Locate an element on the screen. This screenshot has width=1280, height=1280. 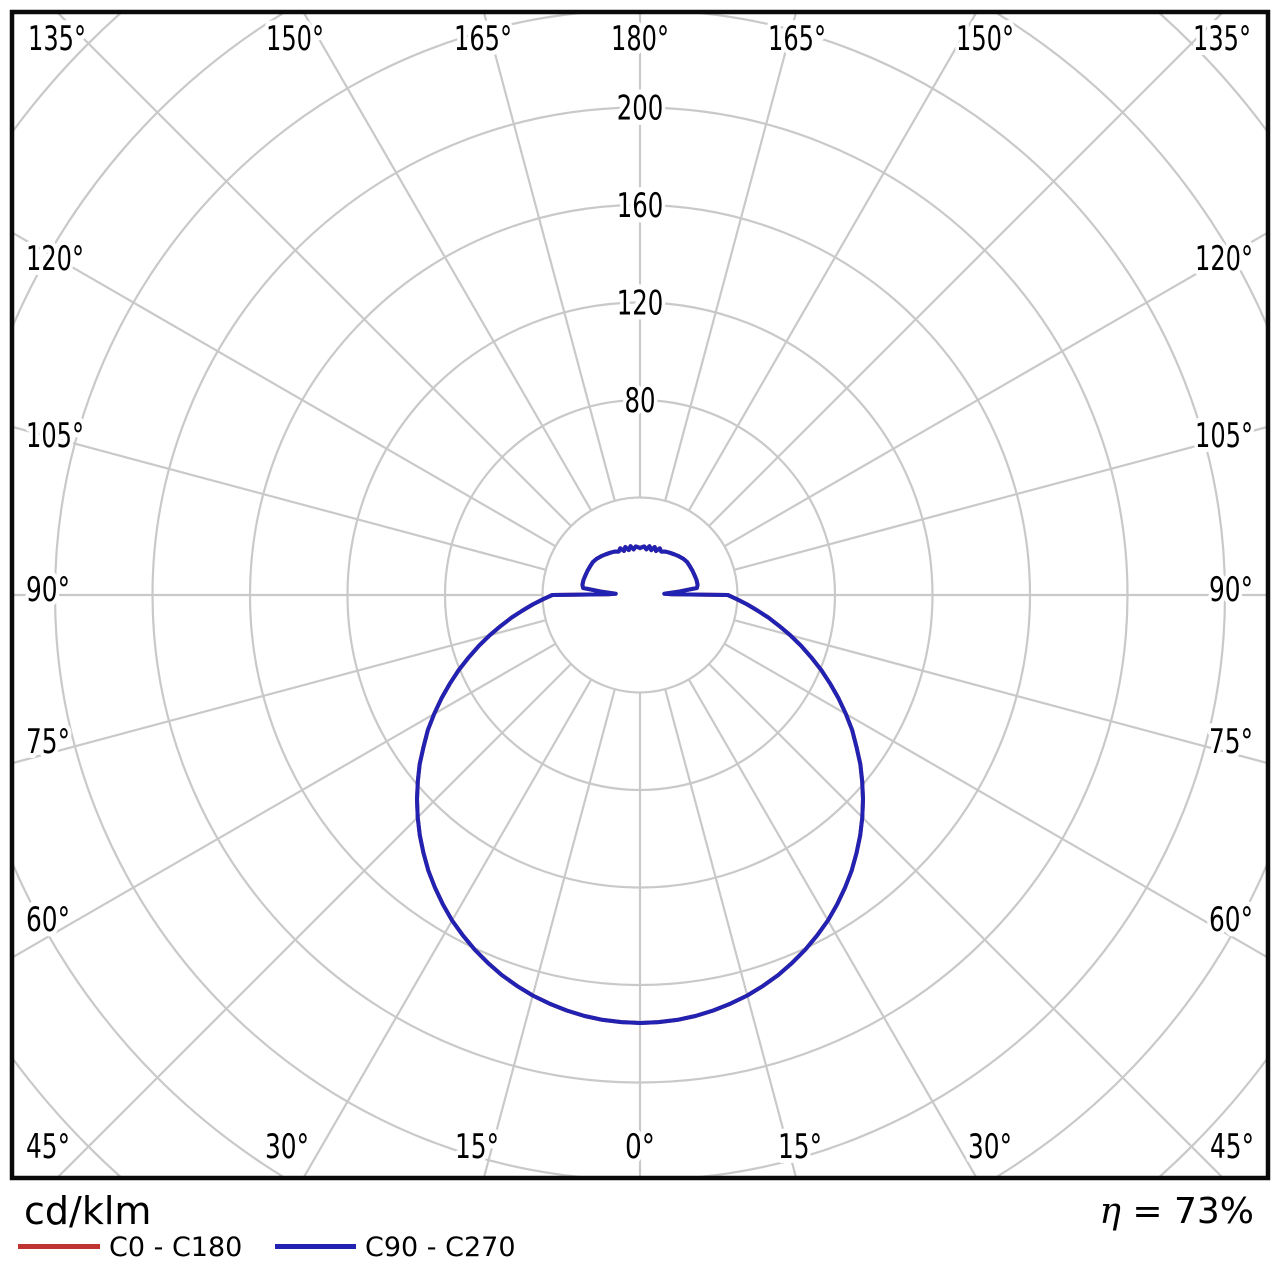
angle-label-bottom: 0° is located at coordinates (640, 1147).